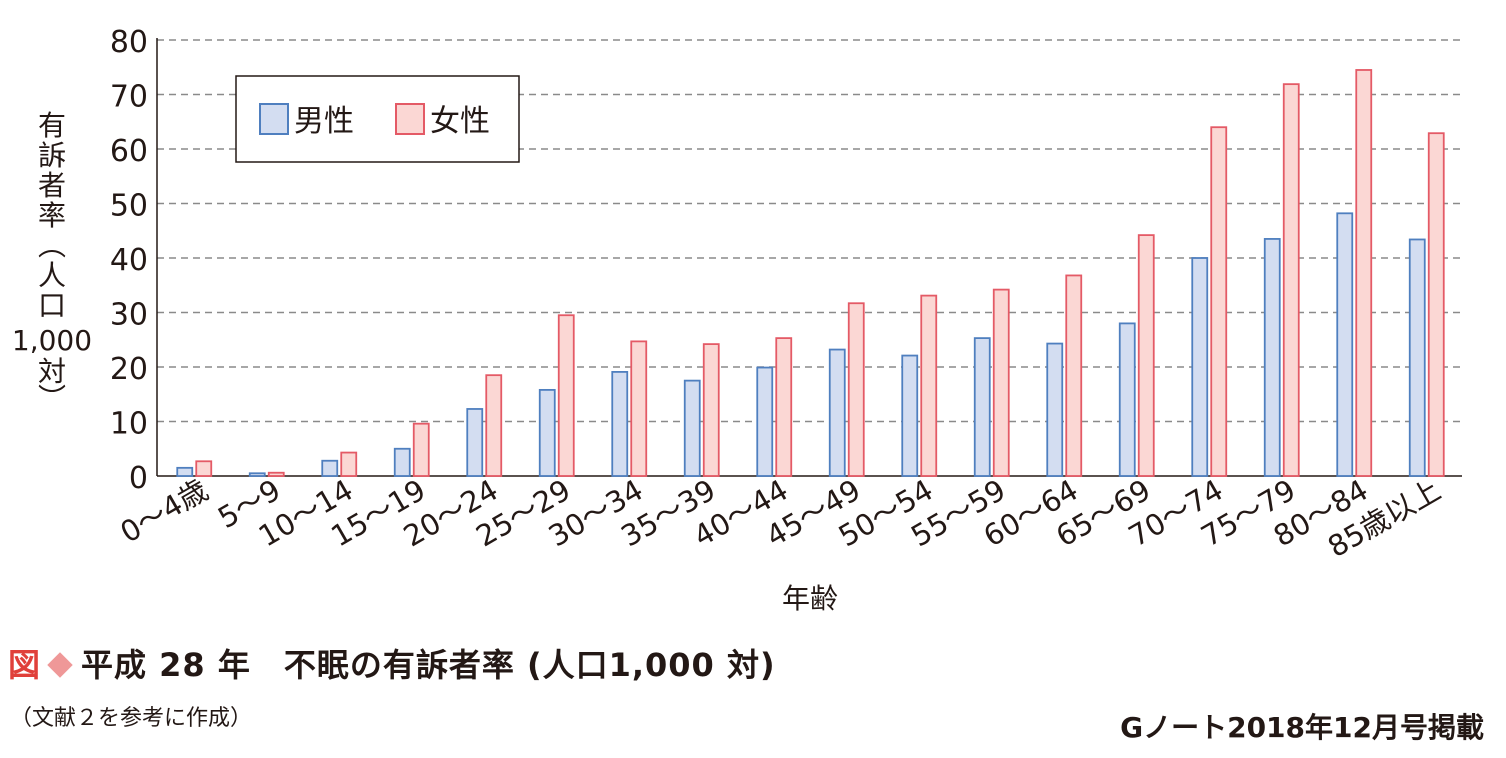 This screenshot has height=758, width=1506. What do you see at coordinates (129, 151) in the screenshot?
I see `y-tick-label: 60` at bounding box center [129, 151].